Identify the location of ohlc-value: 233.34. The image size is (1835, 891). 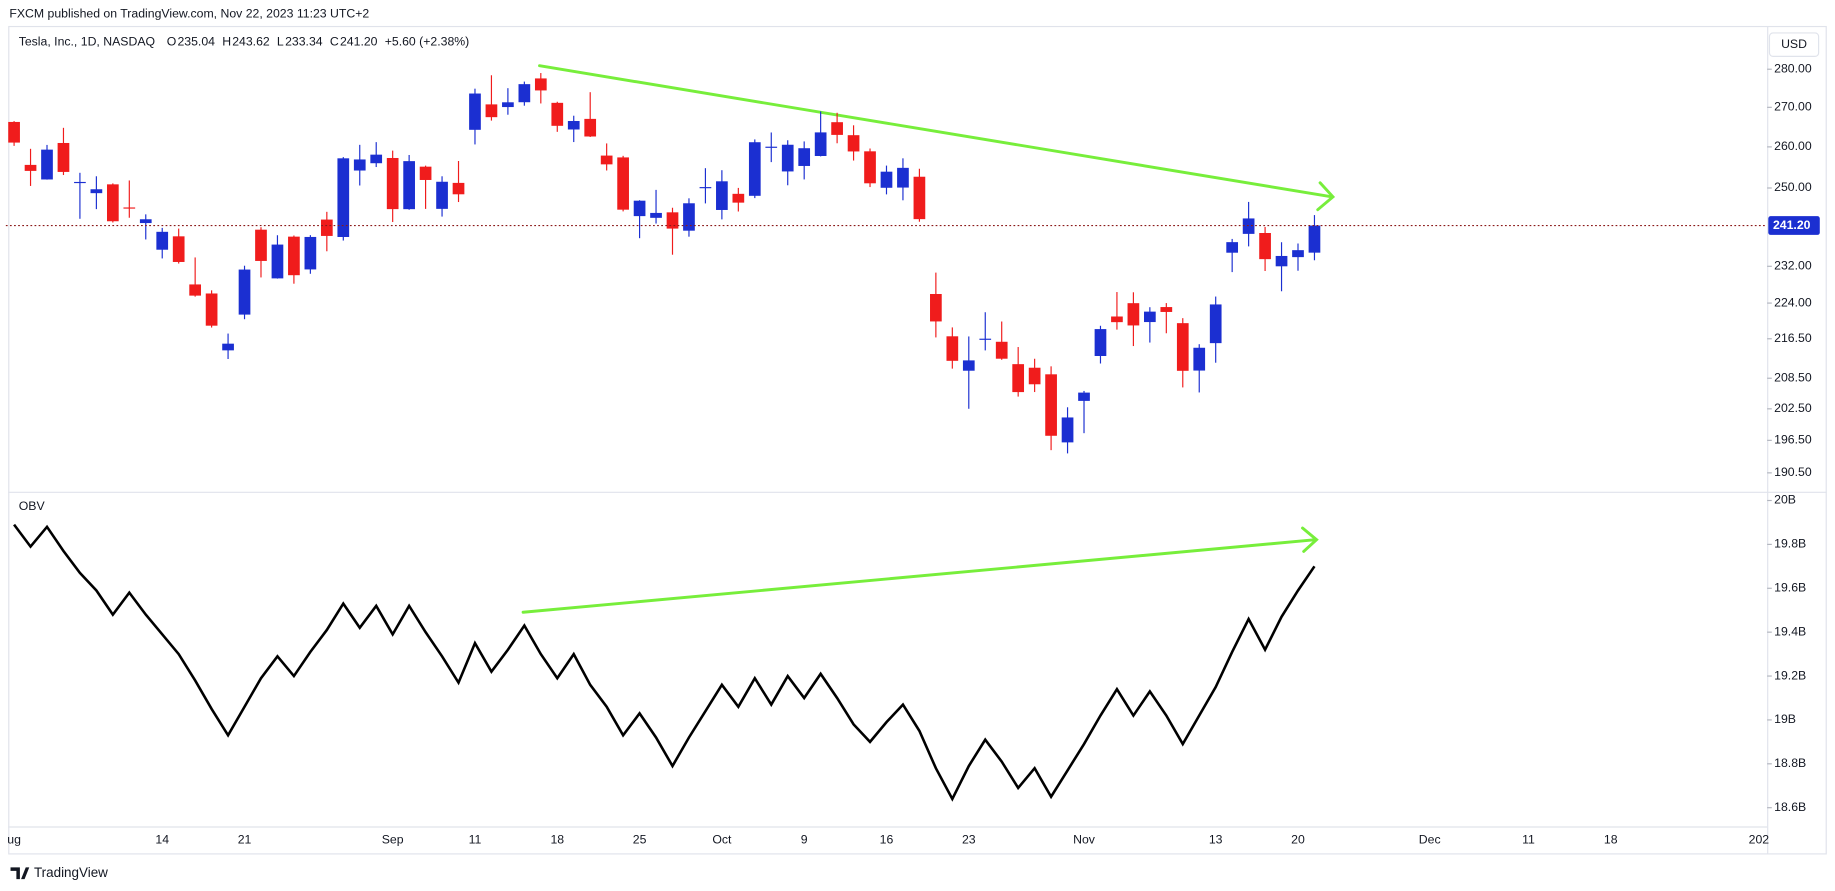
(304, 42).